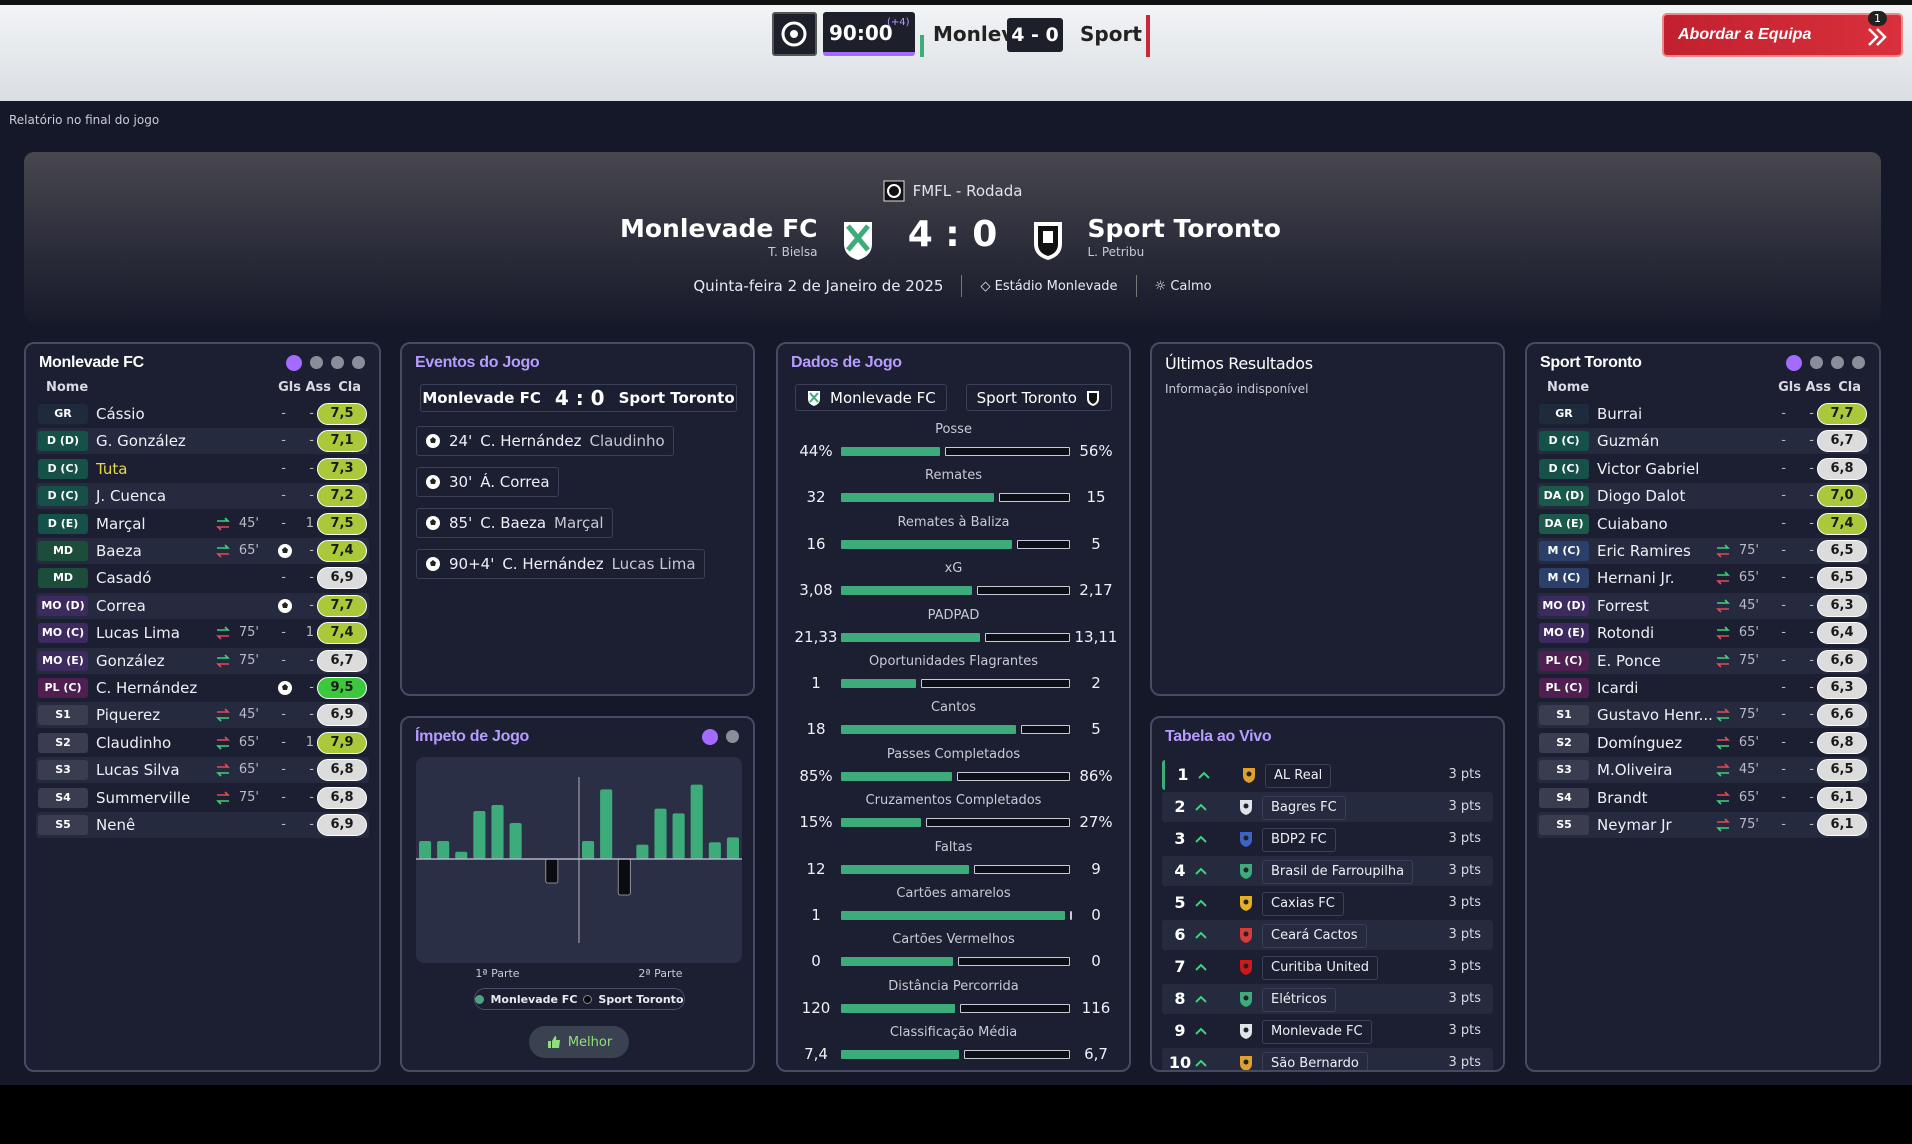 Image resolution: width=1912 pixels, height=1144 pixels. Describe the element at coordinates (1201, 935) in the screenshot. I see `trend-up` at that location.